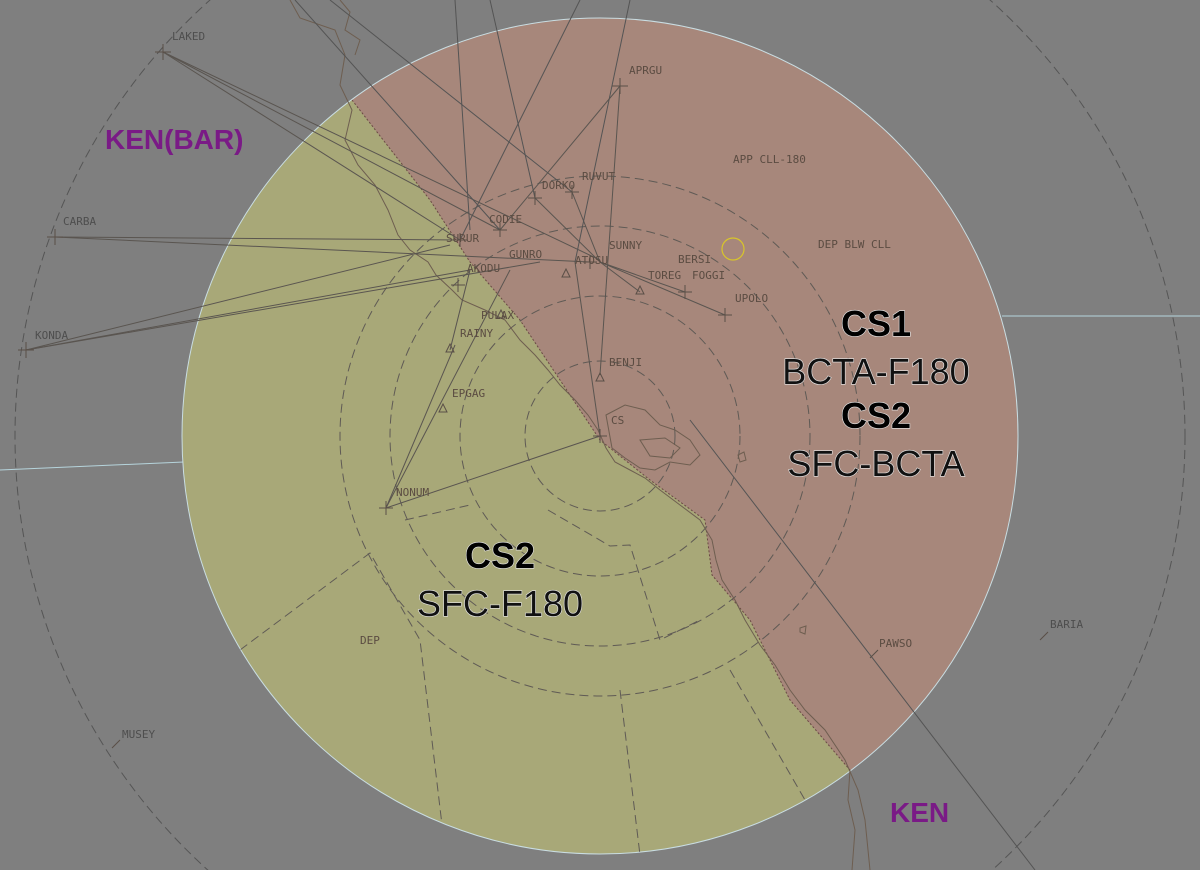  What do you see at coordinates (92, 466) in the screenshot?
I see `fir-boundary-west` at bounding box center [92, 466].